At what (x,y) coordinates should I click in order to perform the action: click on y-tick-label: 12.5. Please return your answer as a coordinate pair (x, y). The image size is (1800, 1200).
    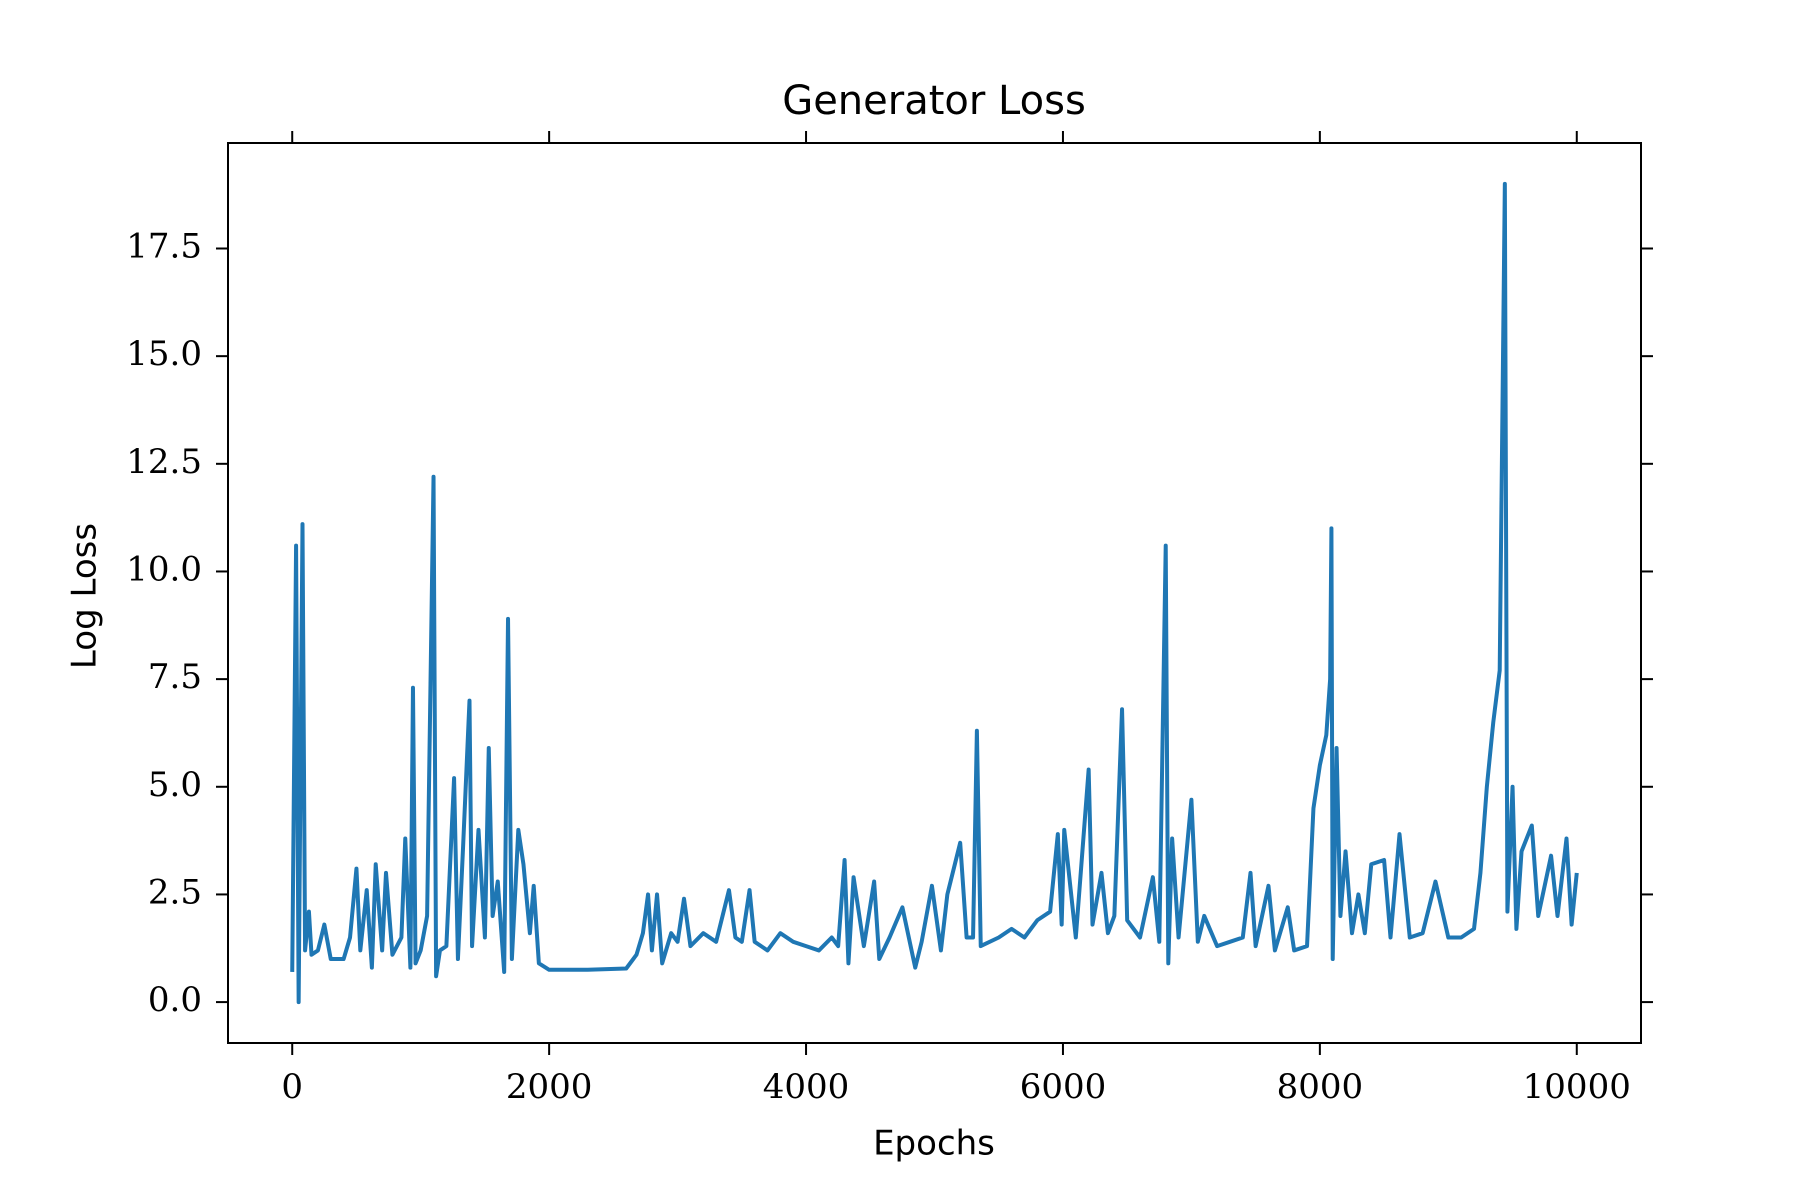
    Looking at the image, I should click on (164, 462).